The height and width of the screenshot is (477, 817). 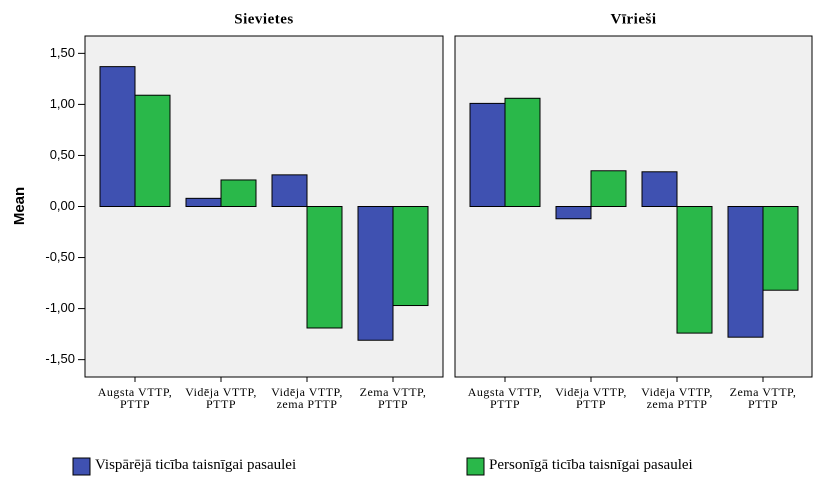 What do you see at coordinates (62, 103) in the screenshot?
I see `y-tick-label: 1,00` at bounding box center [62, 103].